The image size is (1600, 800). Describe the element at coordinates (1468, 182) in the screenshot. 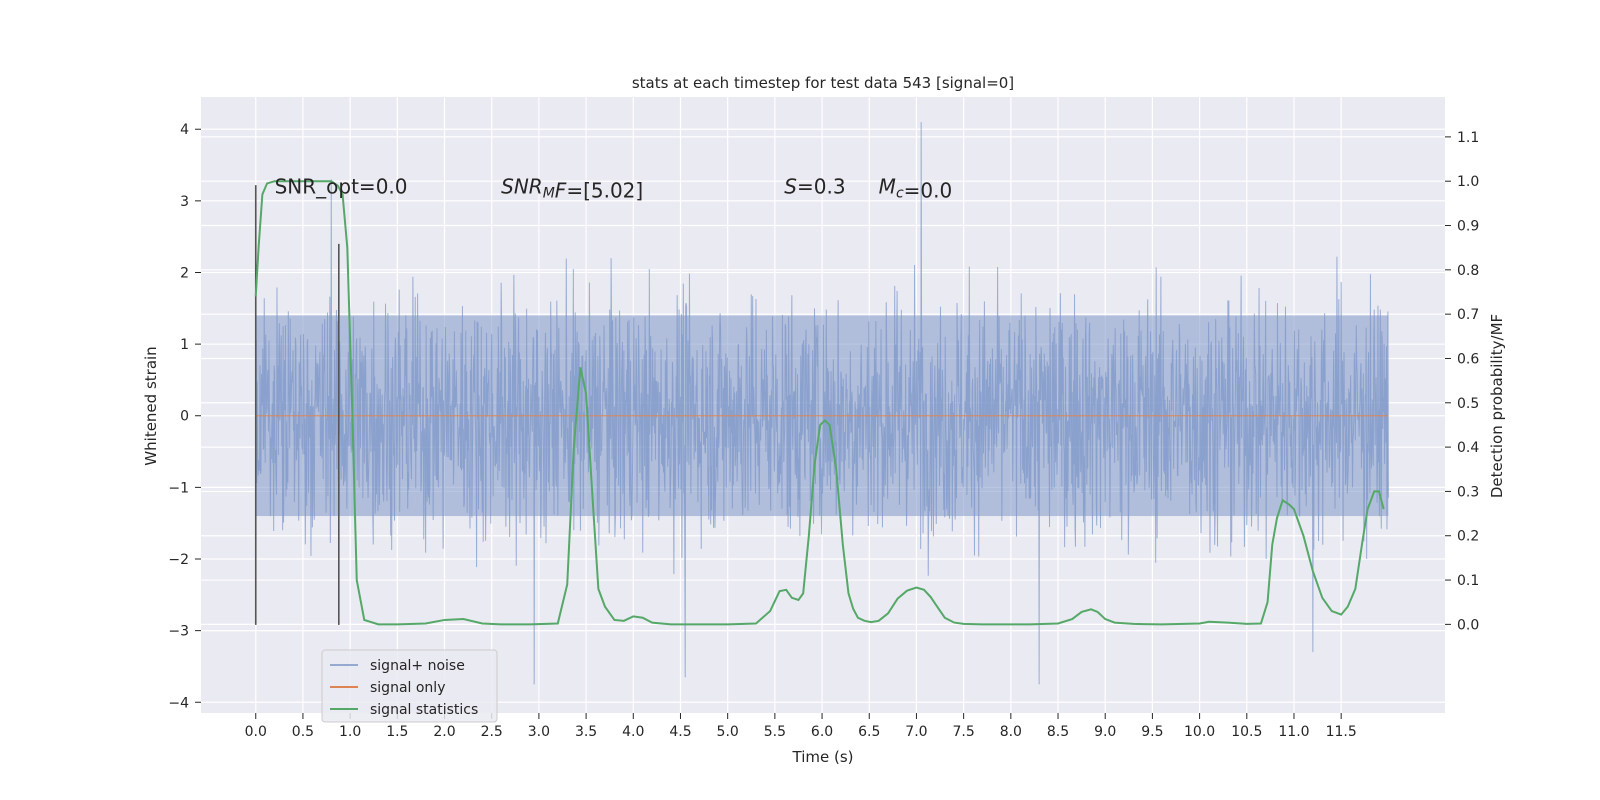

I see `y-right-tick-label: 1.0` at that location.